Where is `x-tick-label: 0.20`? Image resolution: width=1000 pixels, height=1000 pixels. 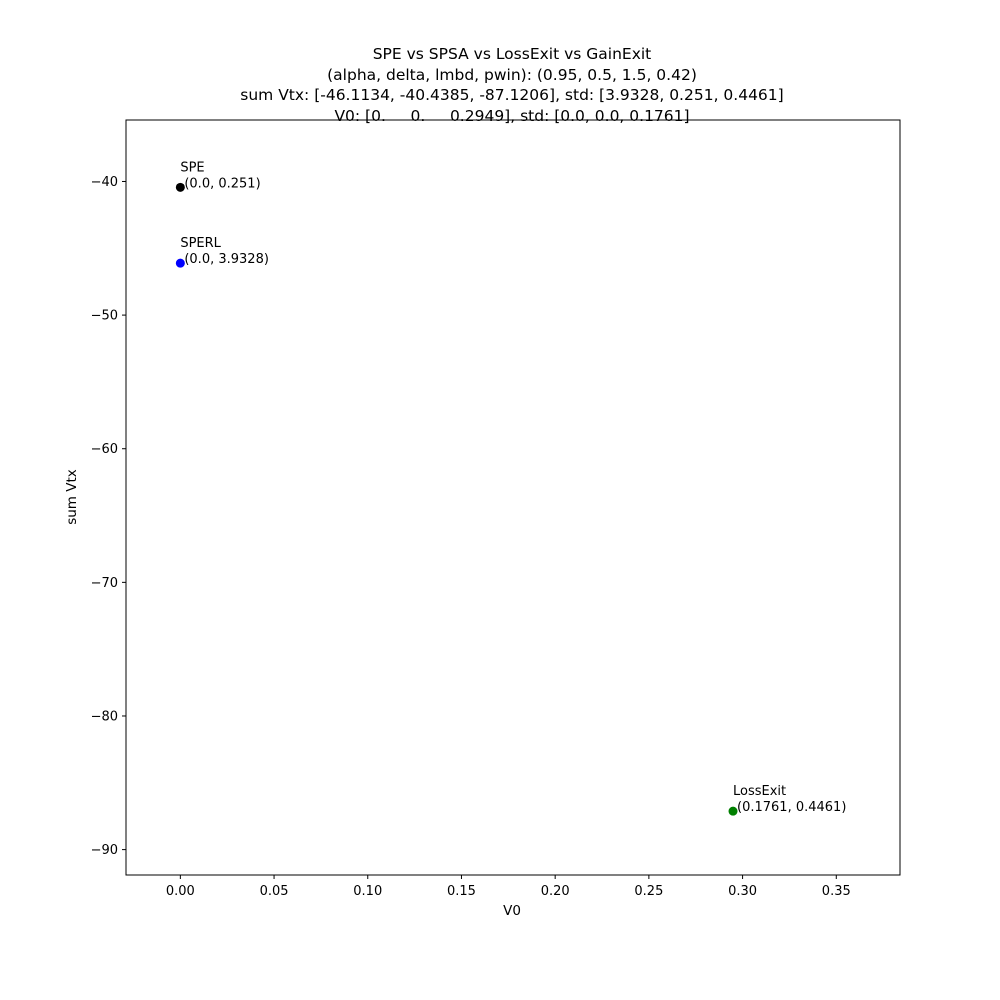
x-tick-label: 0.20 is located at coordinates (555, 891).